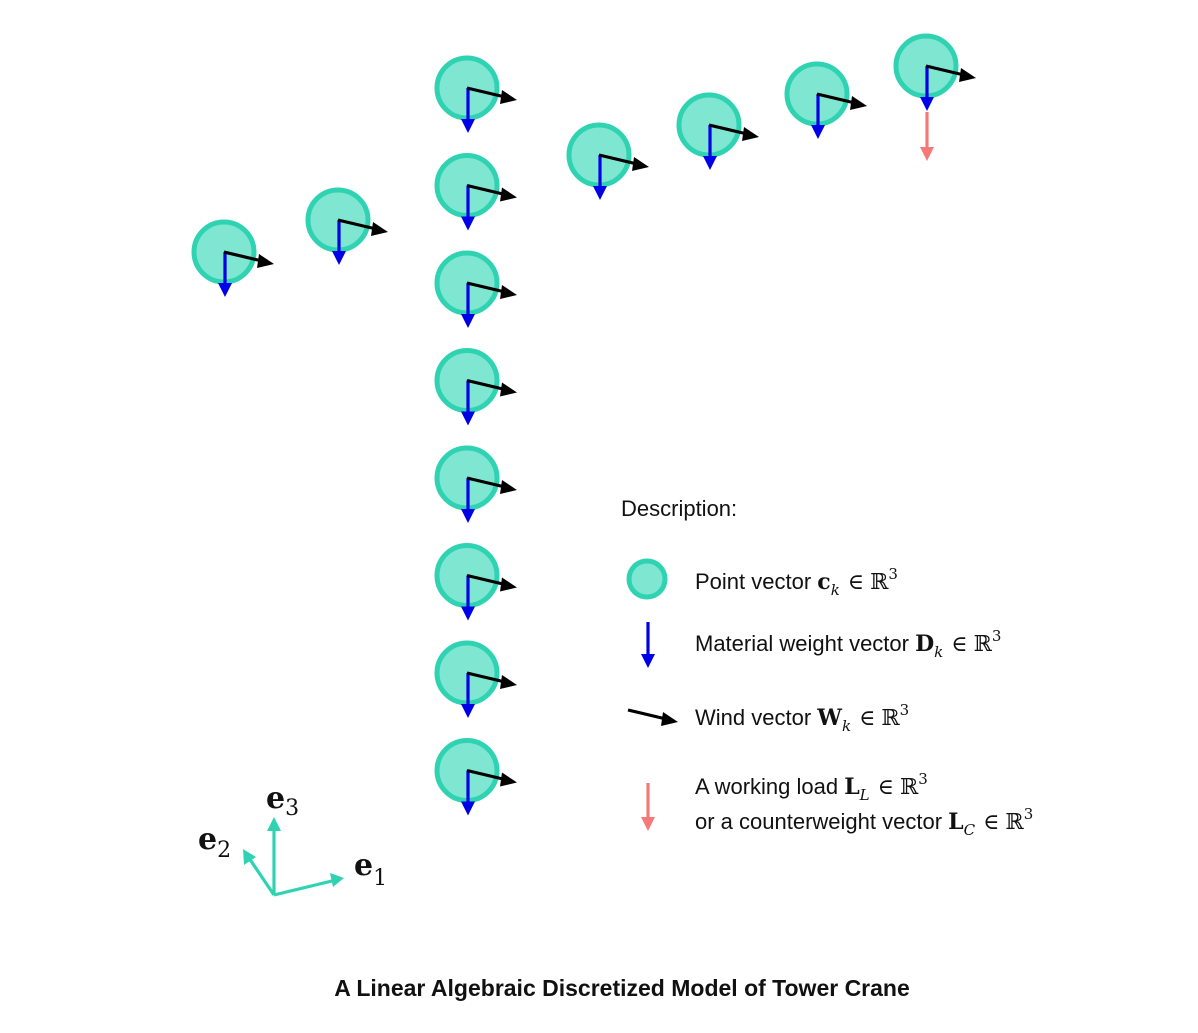  What do you see at coordinates (282, 801) in the screenshot?
I see `e3-label: e3` at bounding box center [282, 801].